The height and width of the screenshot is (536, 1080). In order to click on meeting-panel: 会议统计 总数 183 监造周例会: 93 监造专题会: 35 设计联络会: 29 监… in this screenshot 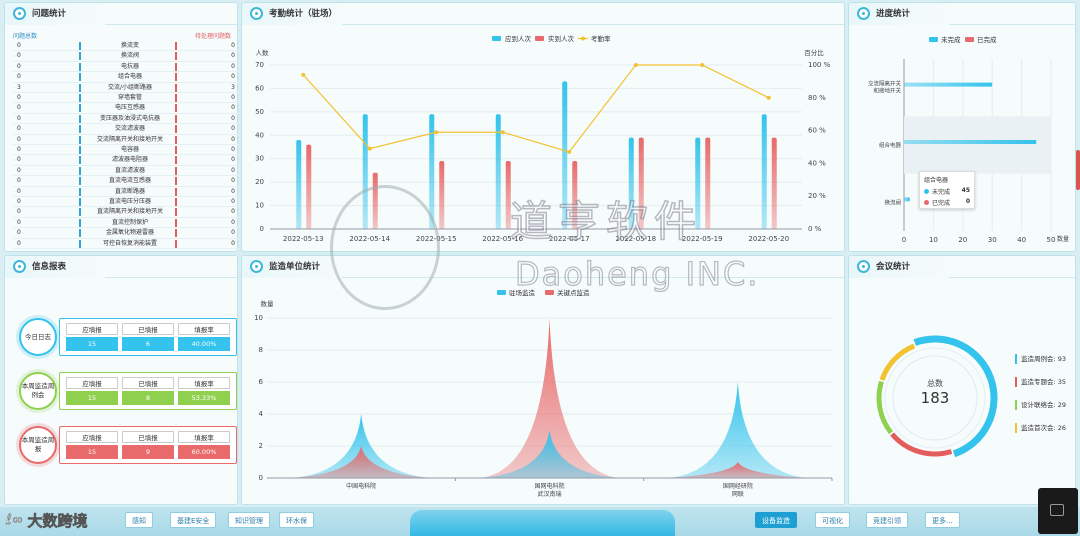, I will do `click(962, 380)`.